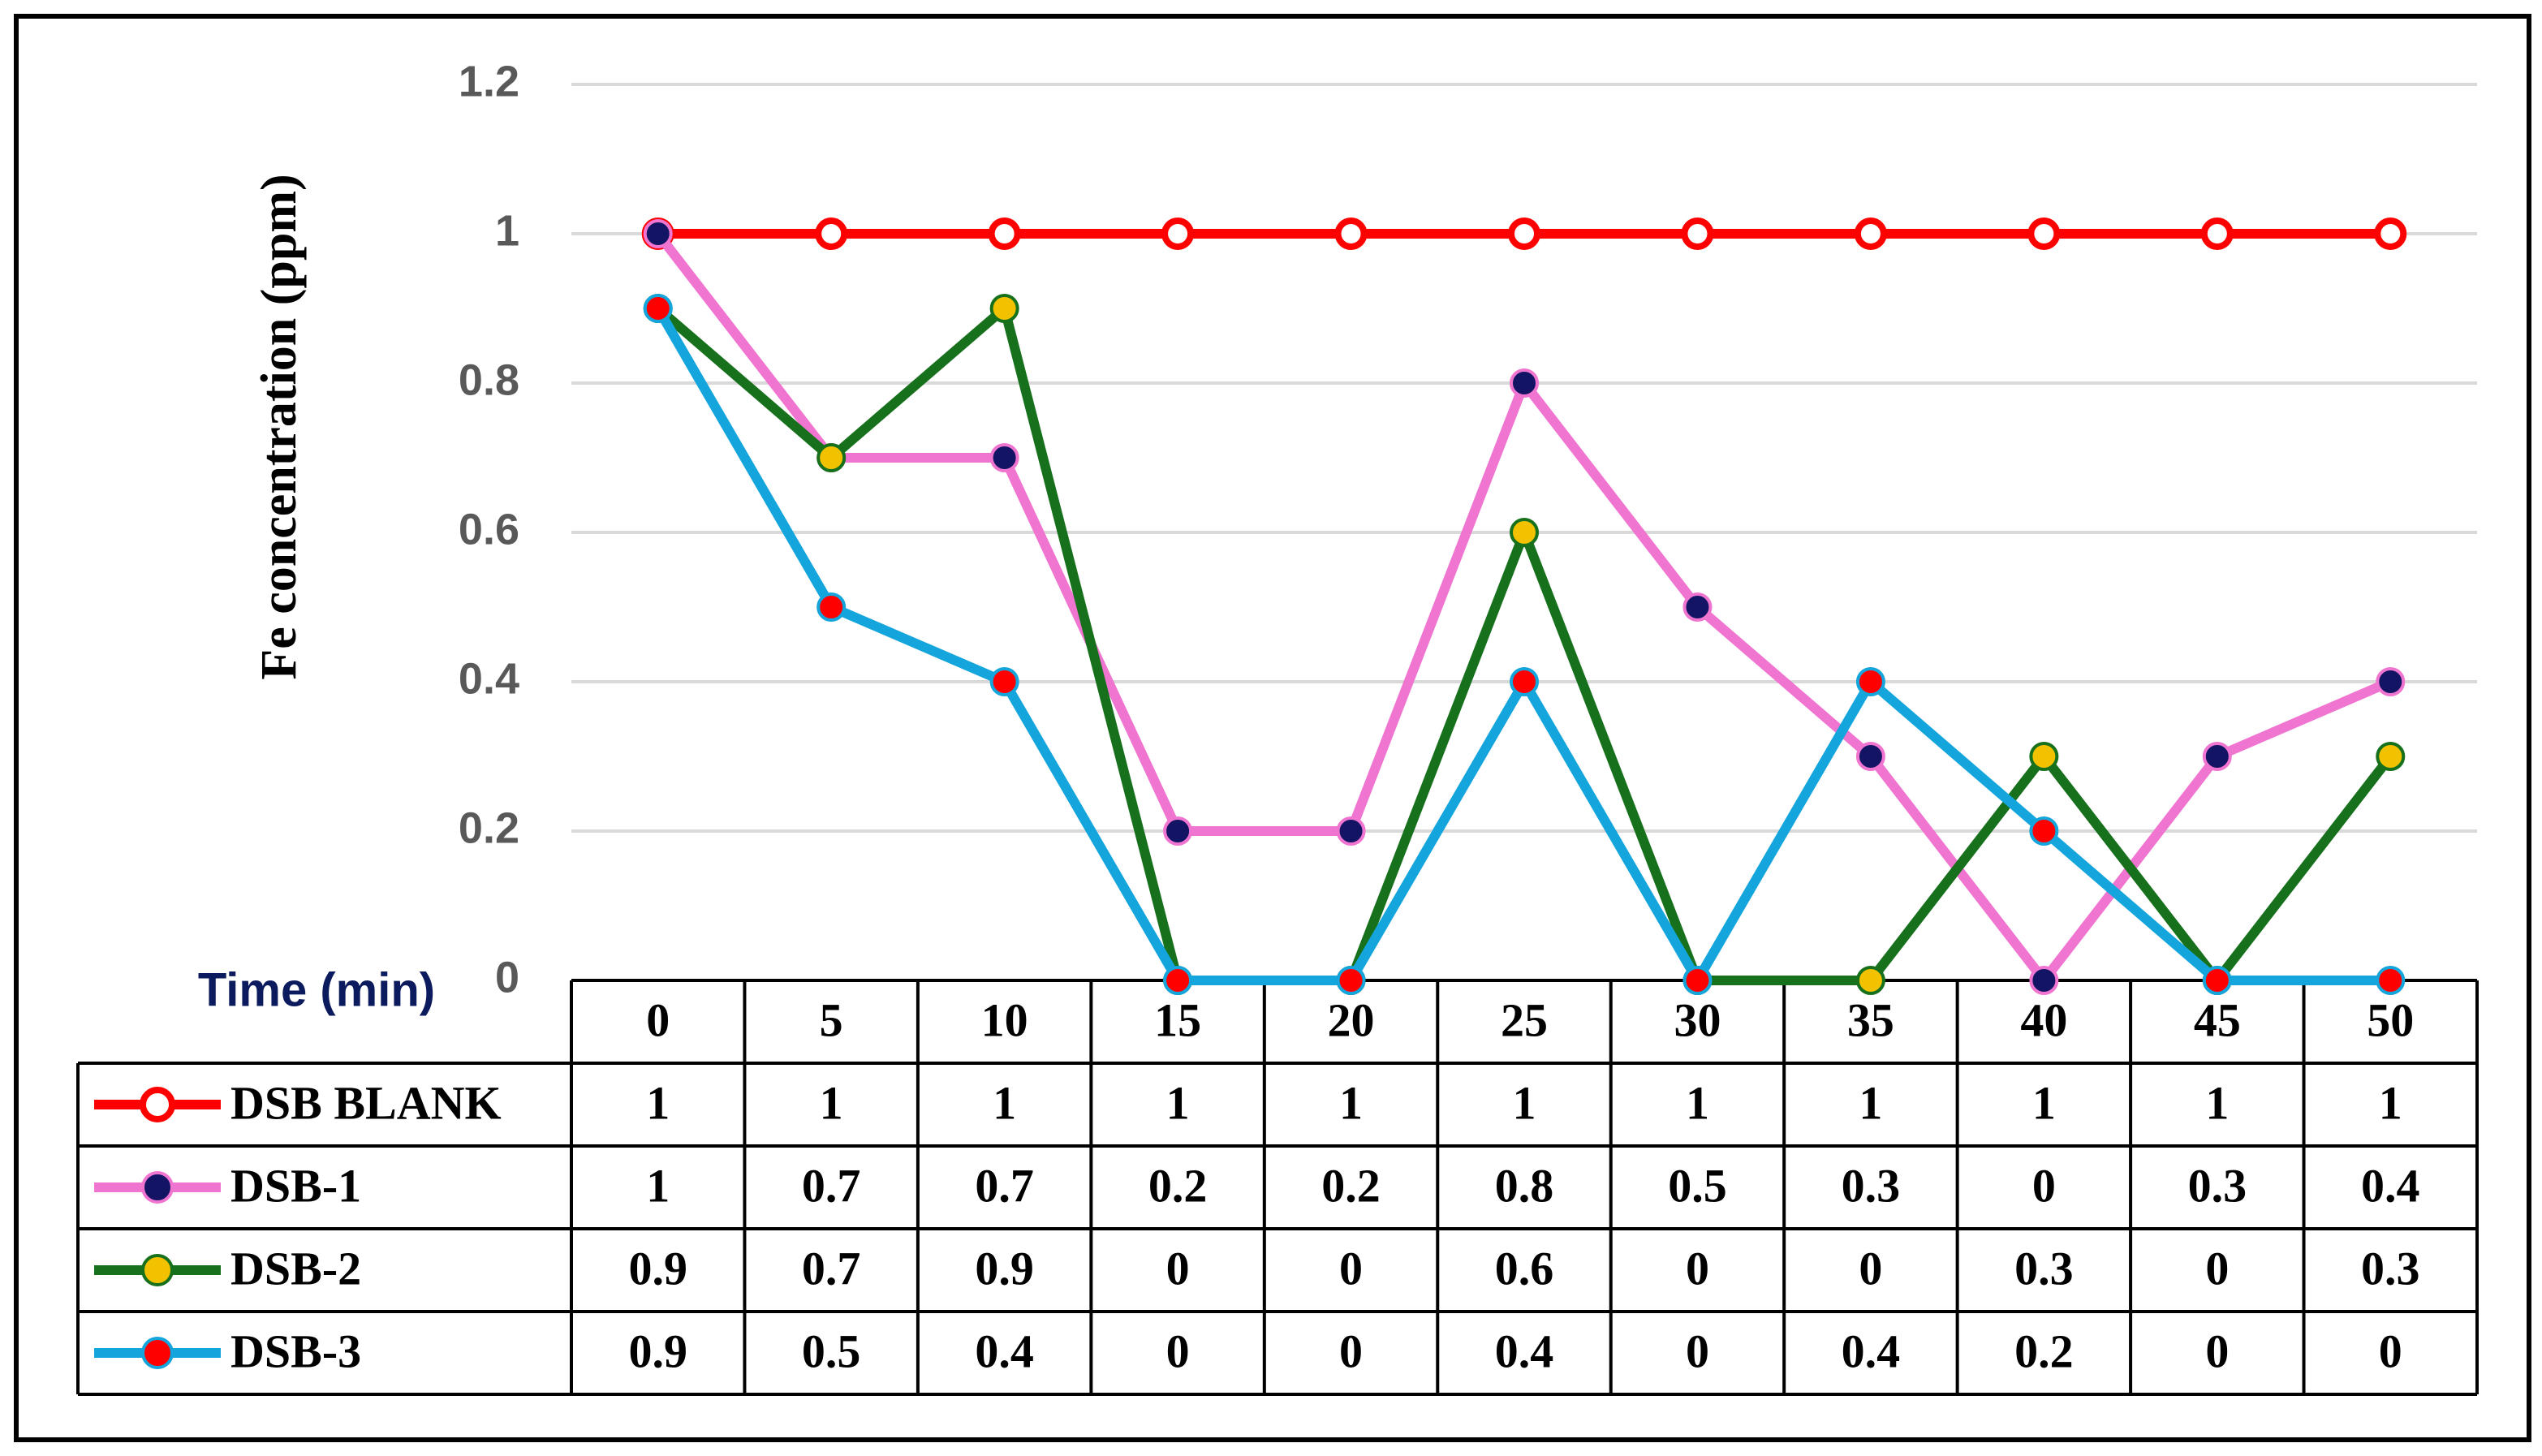 The width and height of the screenshot is (2542, 1456). I want to click on y-tick-label: 0.2, so click(489, 828).